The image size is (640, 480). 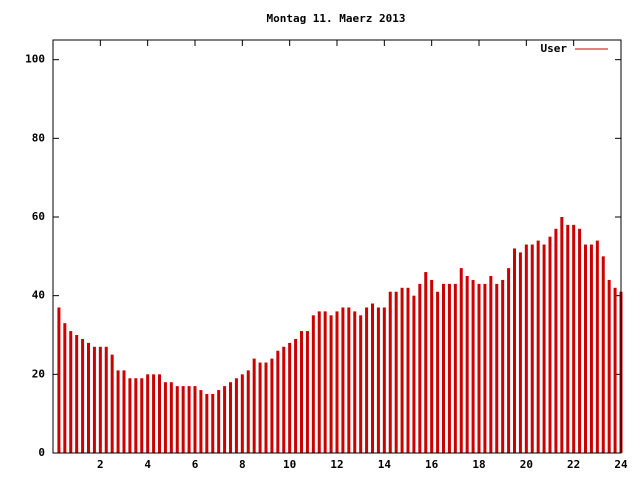 What do you see at coordinates (38, 295) in the screenshot?
I see `y-tick-label: 40` at bounding box center [38, 295].